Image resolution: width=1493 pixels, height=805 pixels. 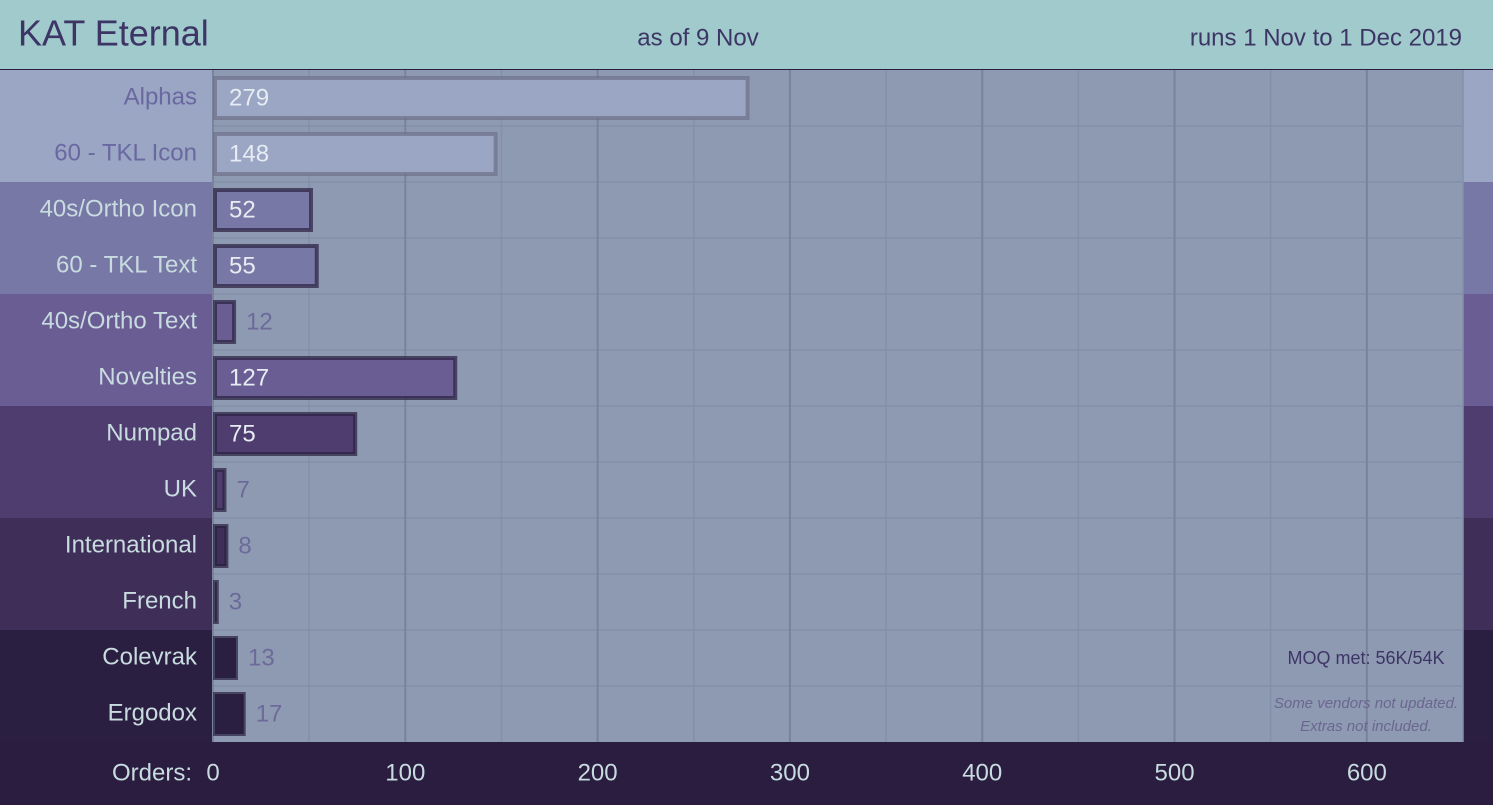 What do you see at coordinates (113, 33) in the screenshot?
I see `chart-title: KAT Eternal` at bounding box center [113, 33].